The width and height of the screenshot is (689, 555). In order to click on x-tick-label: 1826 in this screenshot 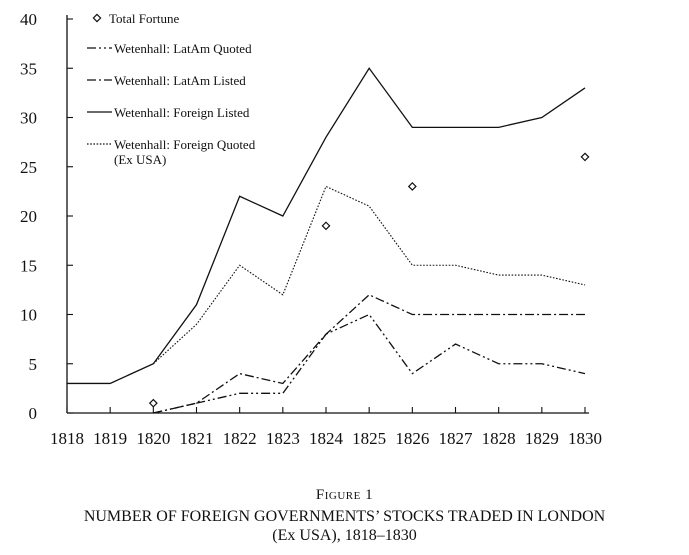, I will do `click(412, 438)`.